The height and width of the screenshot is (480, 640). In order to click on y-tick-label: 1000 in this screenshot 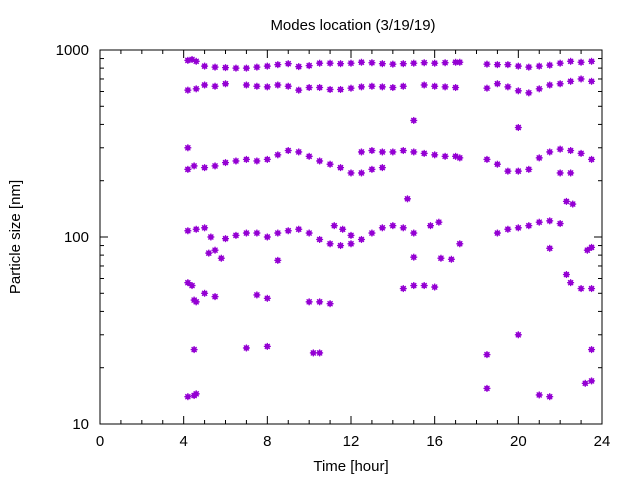, I will do `click(72, 50)`.